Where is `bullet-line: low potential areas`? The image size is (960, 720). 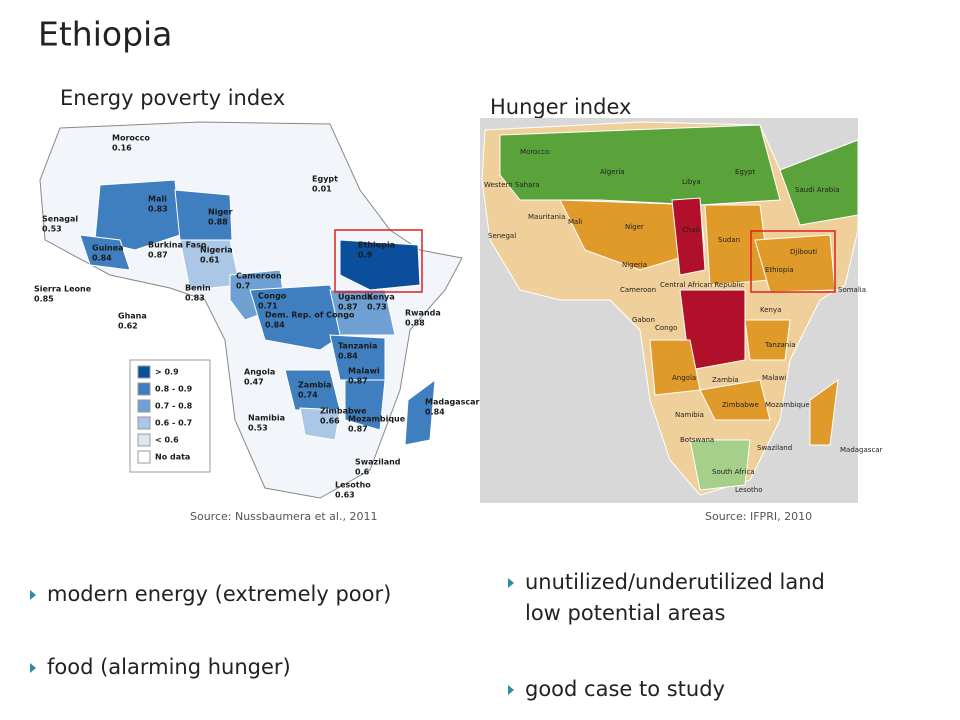 bullet-line: low potential areas is located at coordinates (625, 613).